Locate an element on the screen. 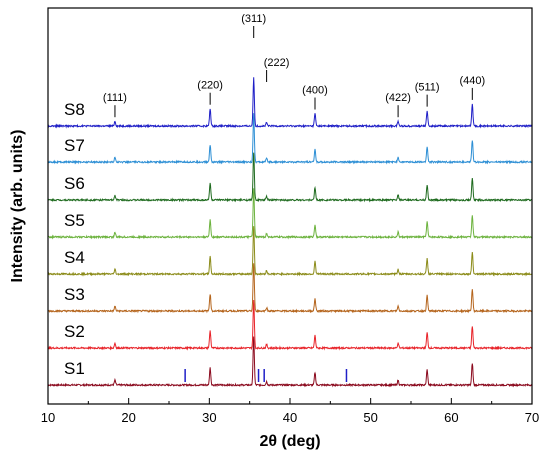 The width and height of the screenshot is (550, 465). peak-label: (220) is located at coordinates (210, 86).